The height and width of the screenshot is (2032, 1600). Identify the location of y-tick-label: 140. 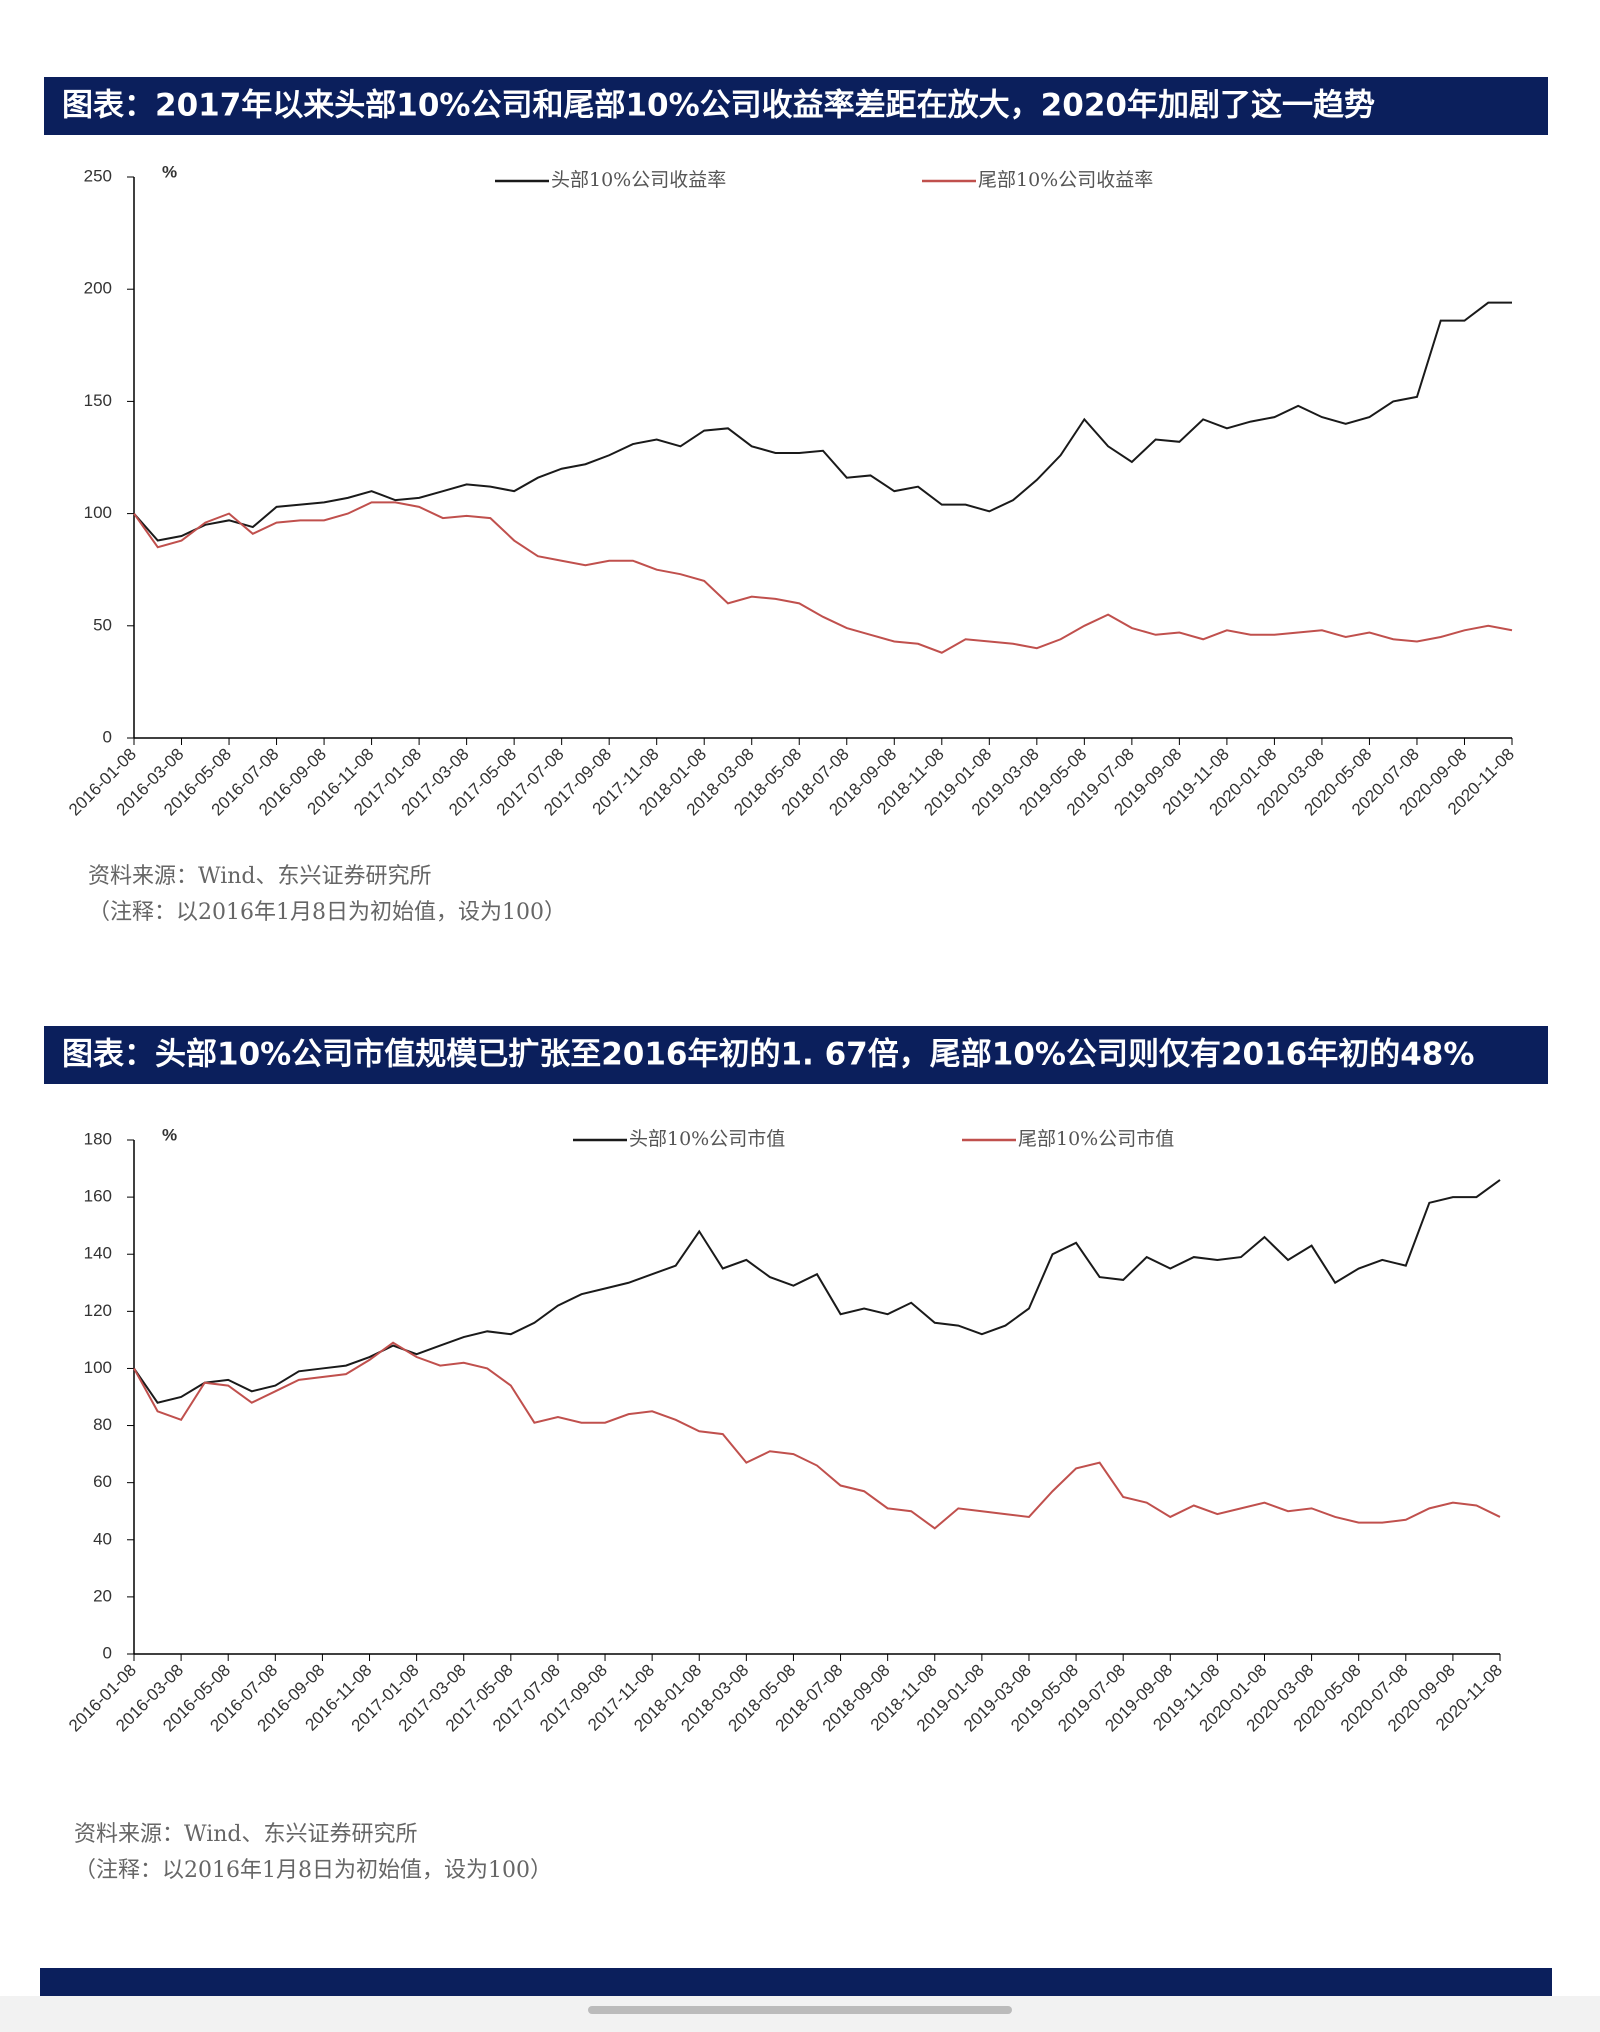
(98, 1253).